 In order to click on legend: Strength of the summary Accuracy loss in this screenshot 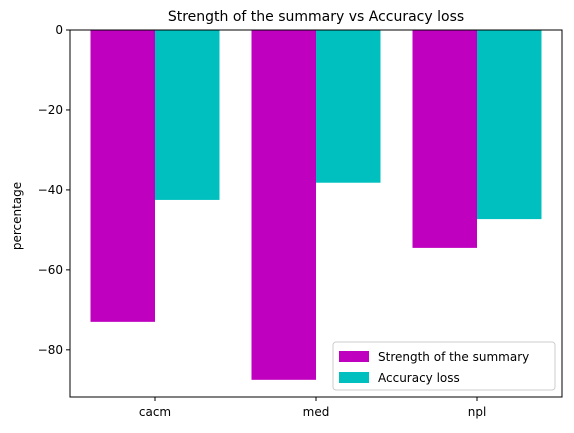, I will do `click(444, 366)`.